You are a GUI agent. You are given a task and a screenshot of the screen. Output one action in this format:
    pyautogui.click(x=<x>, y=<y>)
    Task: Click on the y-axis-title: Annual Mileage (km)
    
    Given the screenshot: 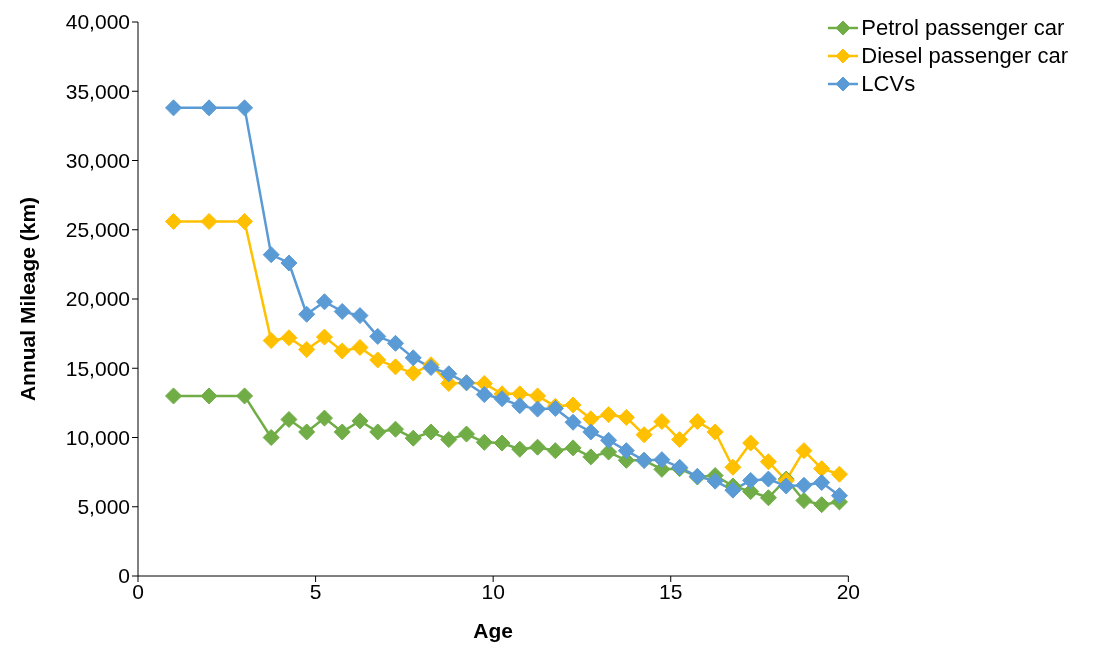 What is the action you would take?
    pyautogui.click(x=28, y=299)
    